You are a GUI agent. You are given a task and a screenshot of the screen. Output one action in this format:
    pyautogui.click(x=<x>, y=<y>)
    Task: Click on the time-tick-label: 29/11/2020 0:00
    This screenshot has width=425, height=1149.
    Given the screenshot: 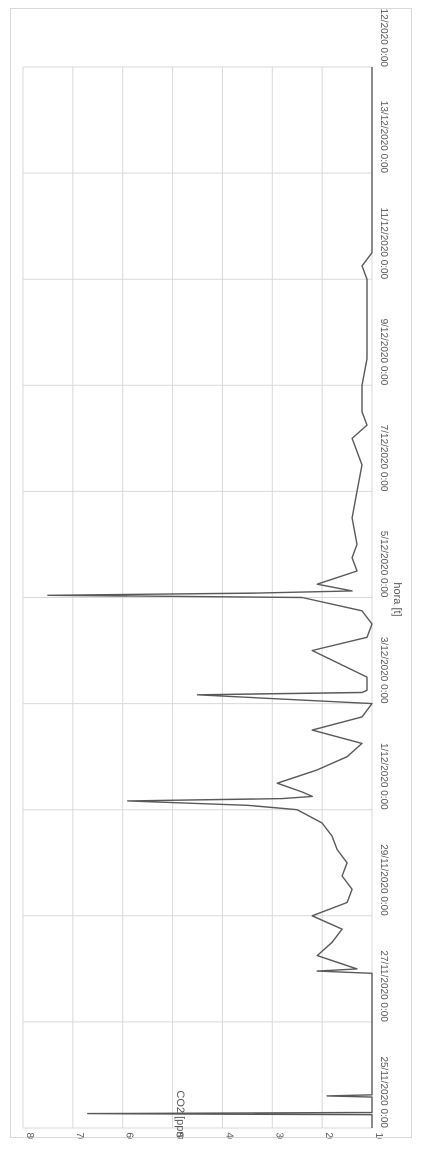 What is the action you would take?
    pyautogui.click(x=383, y=880)
    